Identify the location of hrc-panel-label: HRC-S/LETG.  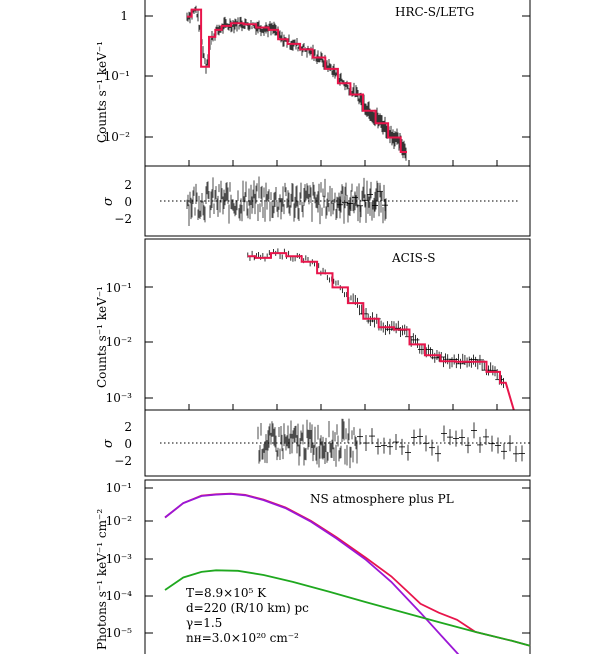
(434, 12).